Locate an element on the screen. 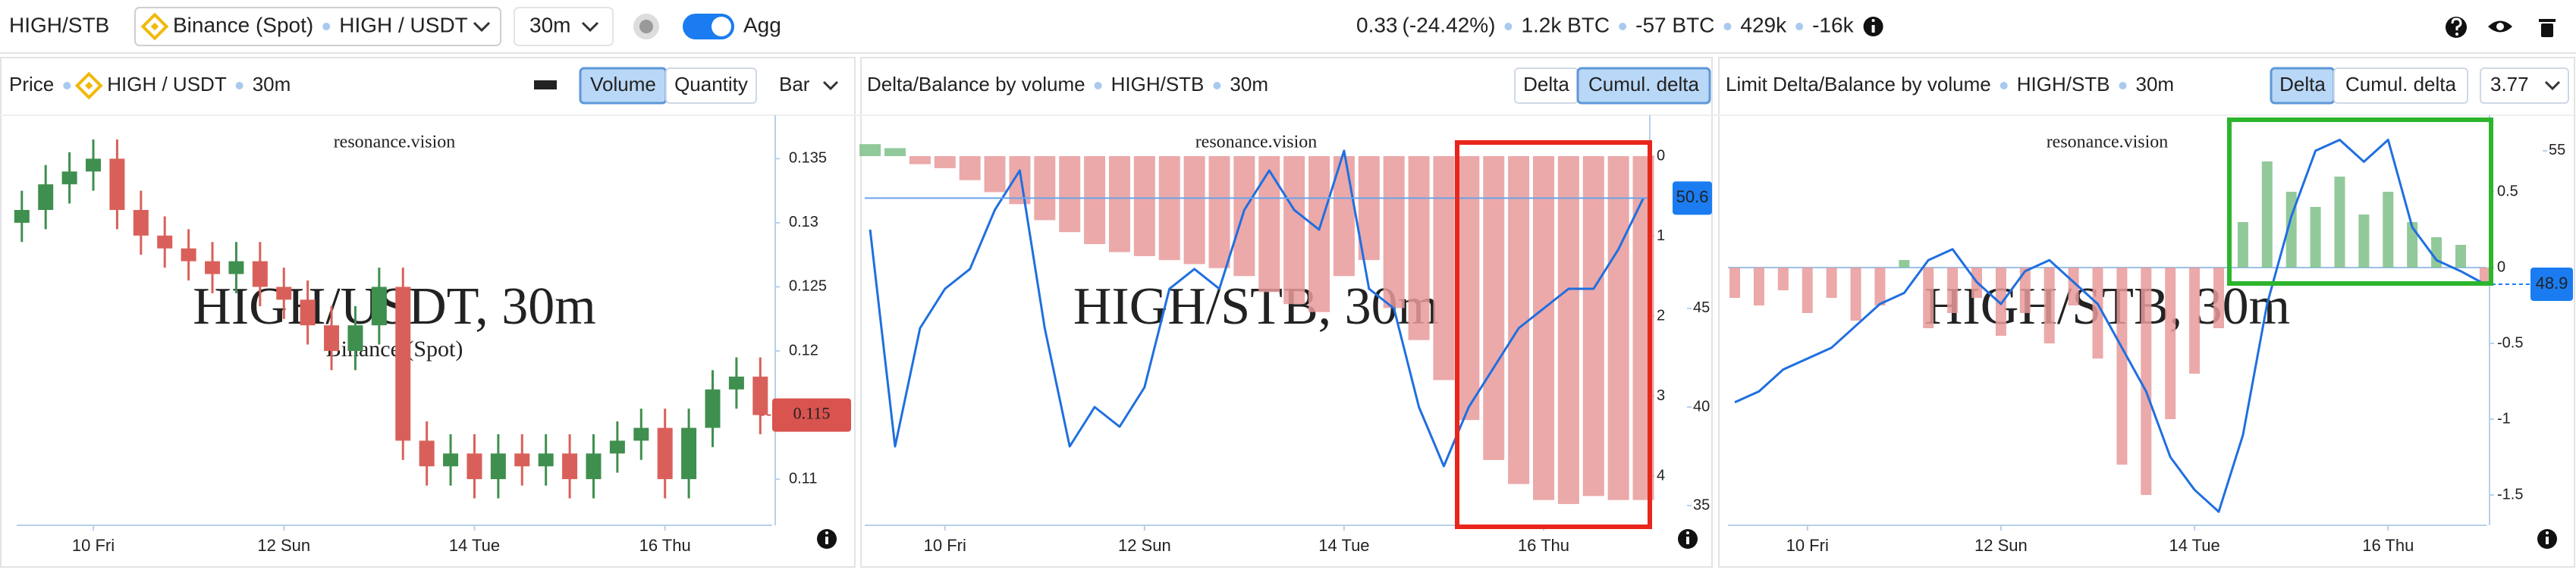  y-tick-label: -1 is located at coordinates (2504, 419).